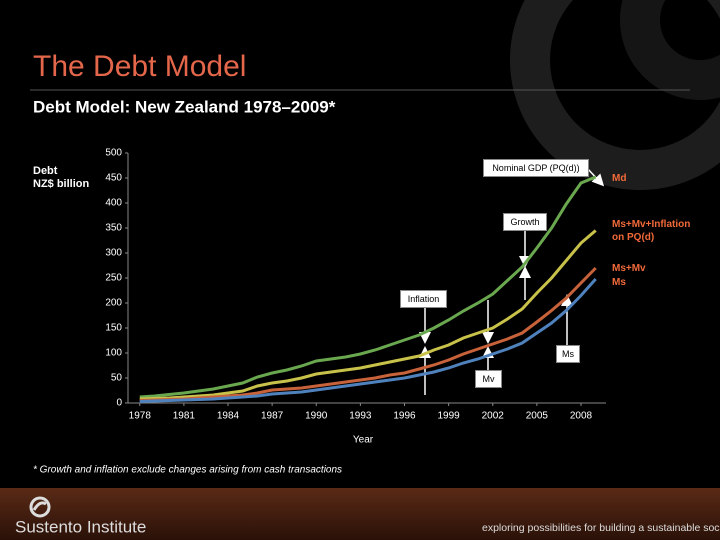 Image resolution: width=720 pixels, height=540 pixels. I want to click on slide-title: The Debt Model, so click(139, 66).